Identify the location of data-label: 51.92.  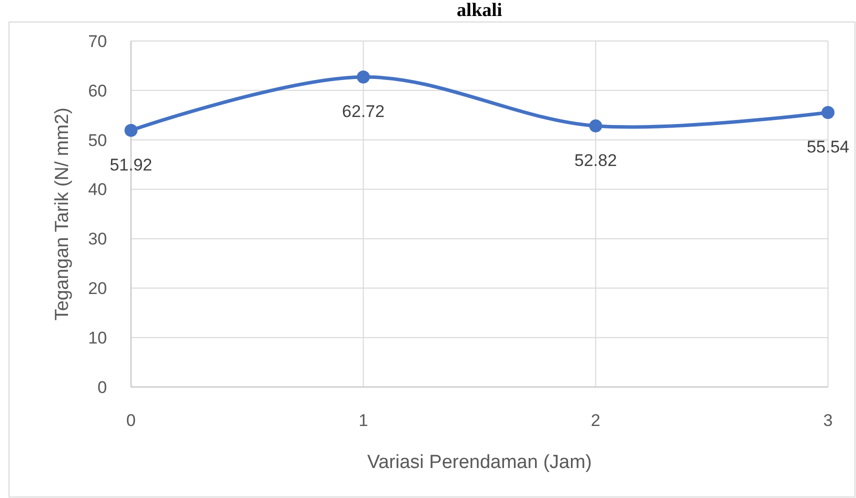
(131, 164).